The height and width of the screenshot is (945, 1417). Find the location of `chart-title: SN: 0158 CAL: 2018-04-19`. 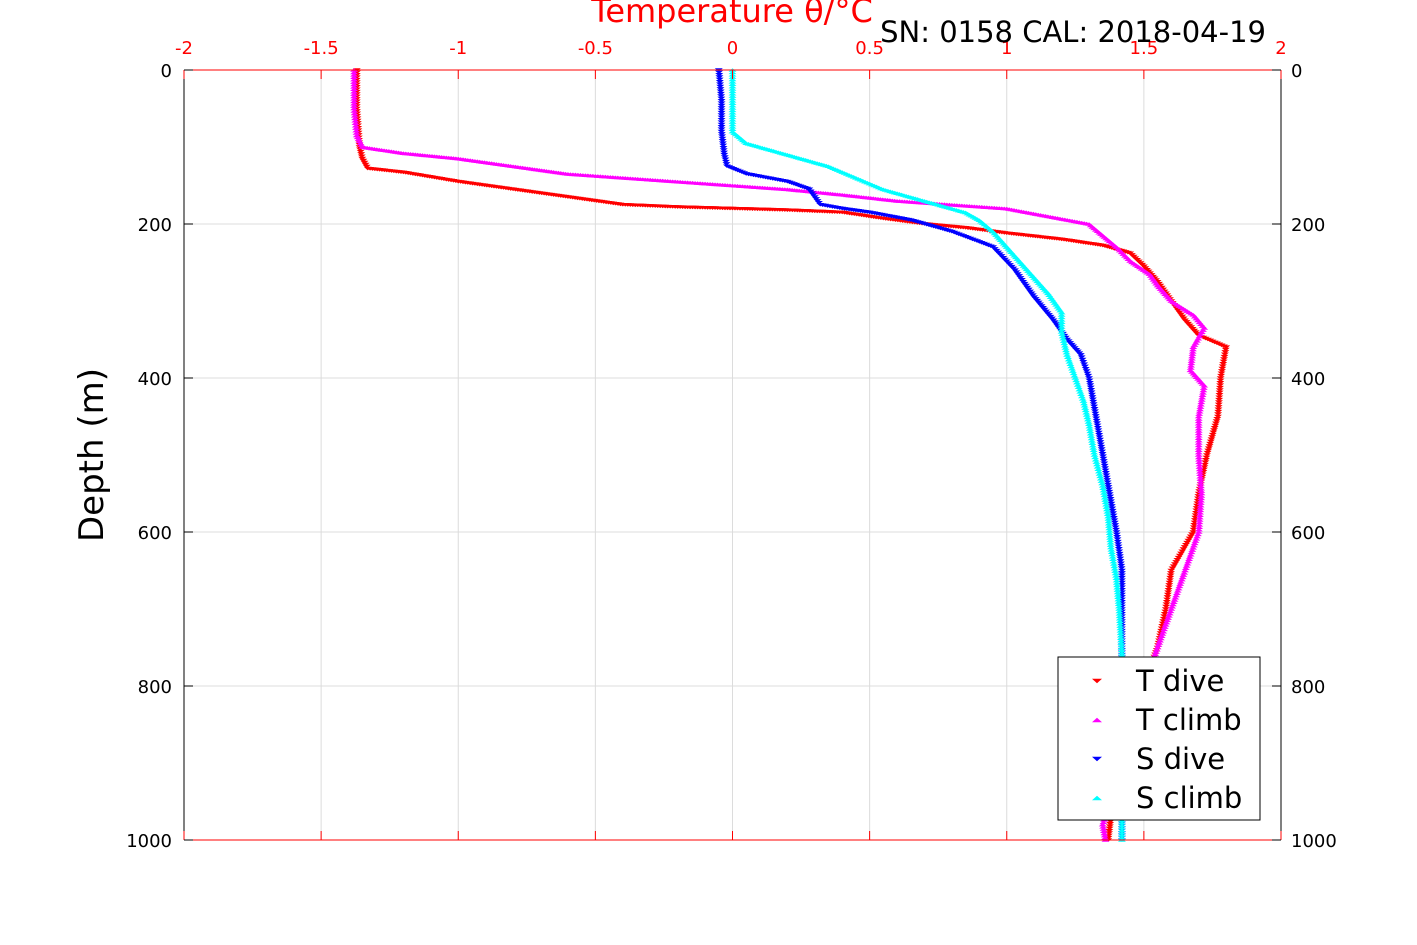

chart-title: SN: 0158 CAL: 2018-04-19 is located at coordinates (1073, 32).